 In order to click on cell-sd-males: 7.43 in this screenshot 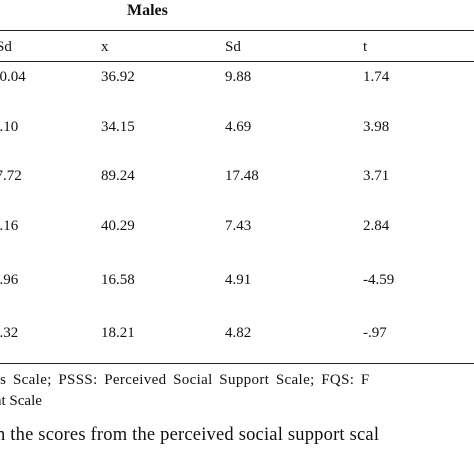, I will do `click(238, 226)`.